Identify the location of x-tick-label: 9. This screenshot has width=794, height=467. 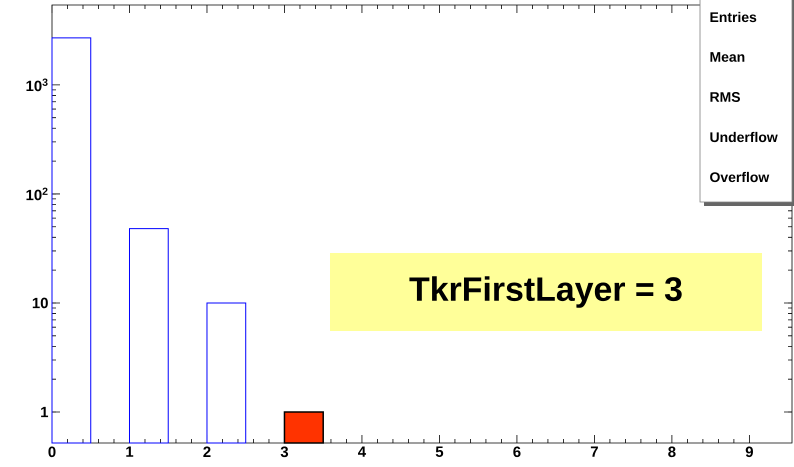
(749, 452).